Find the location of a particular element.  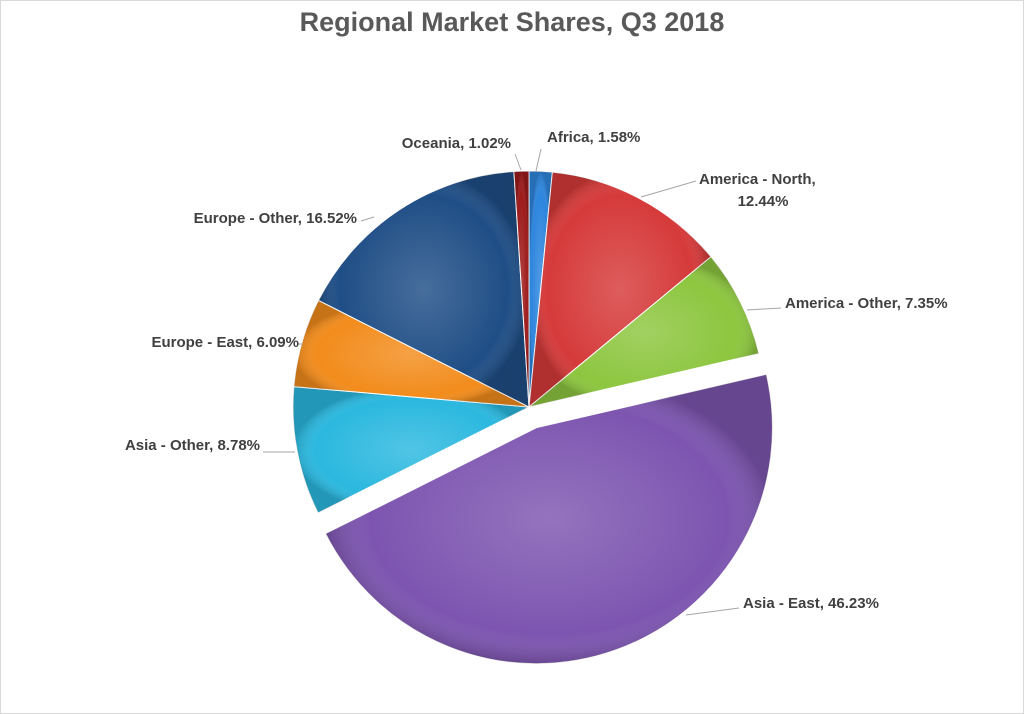

data-label: Africa, 1.58% is located at coordinates (593, 137).